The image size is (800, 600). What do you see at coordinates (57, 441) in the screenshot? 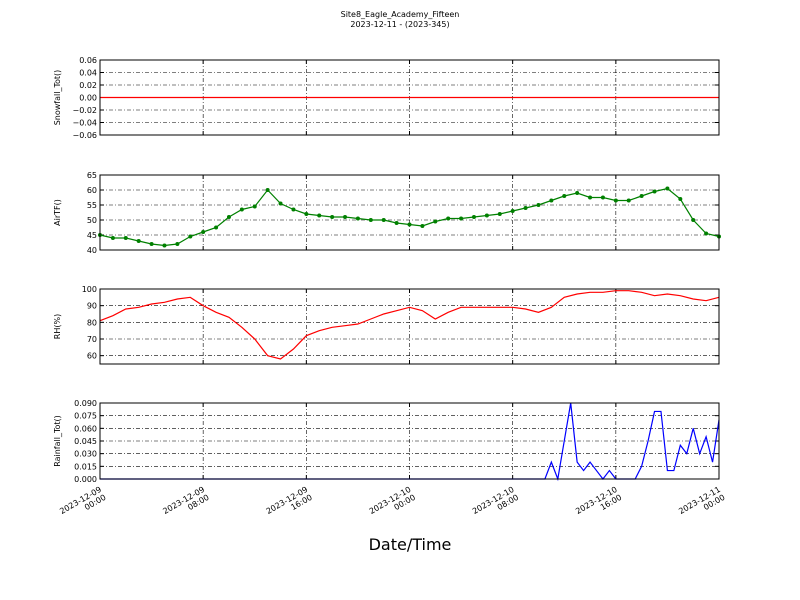
I see `y-axis-label: Rainfall_Tot()` at bounding box center [57, 441].